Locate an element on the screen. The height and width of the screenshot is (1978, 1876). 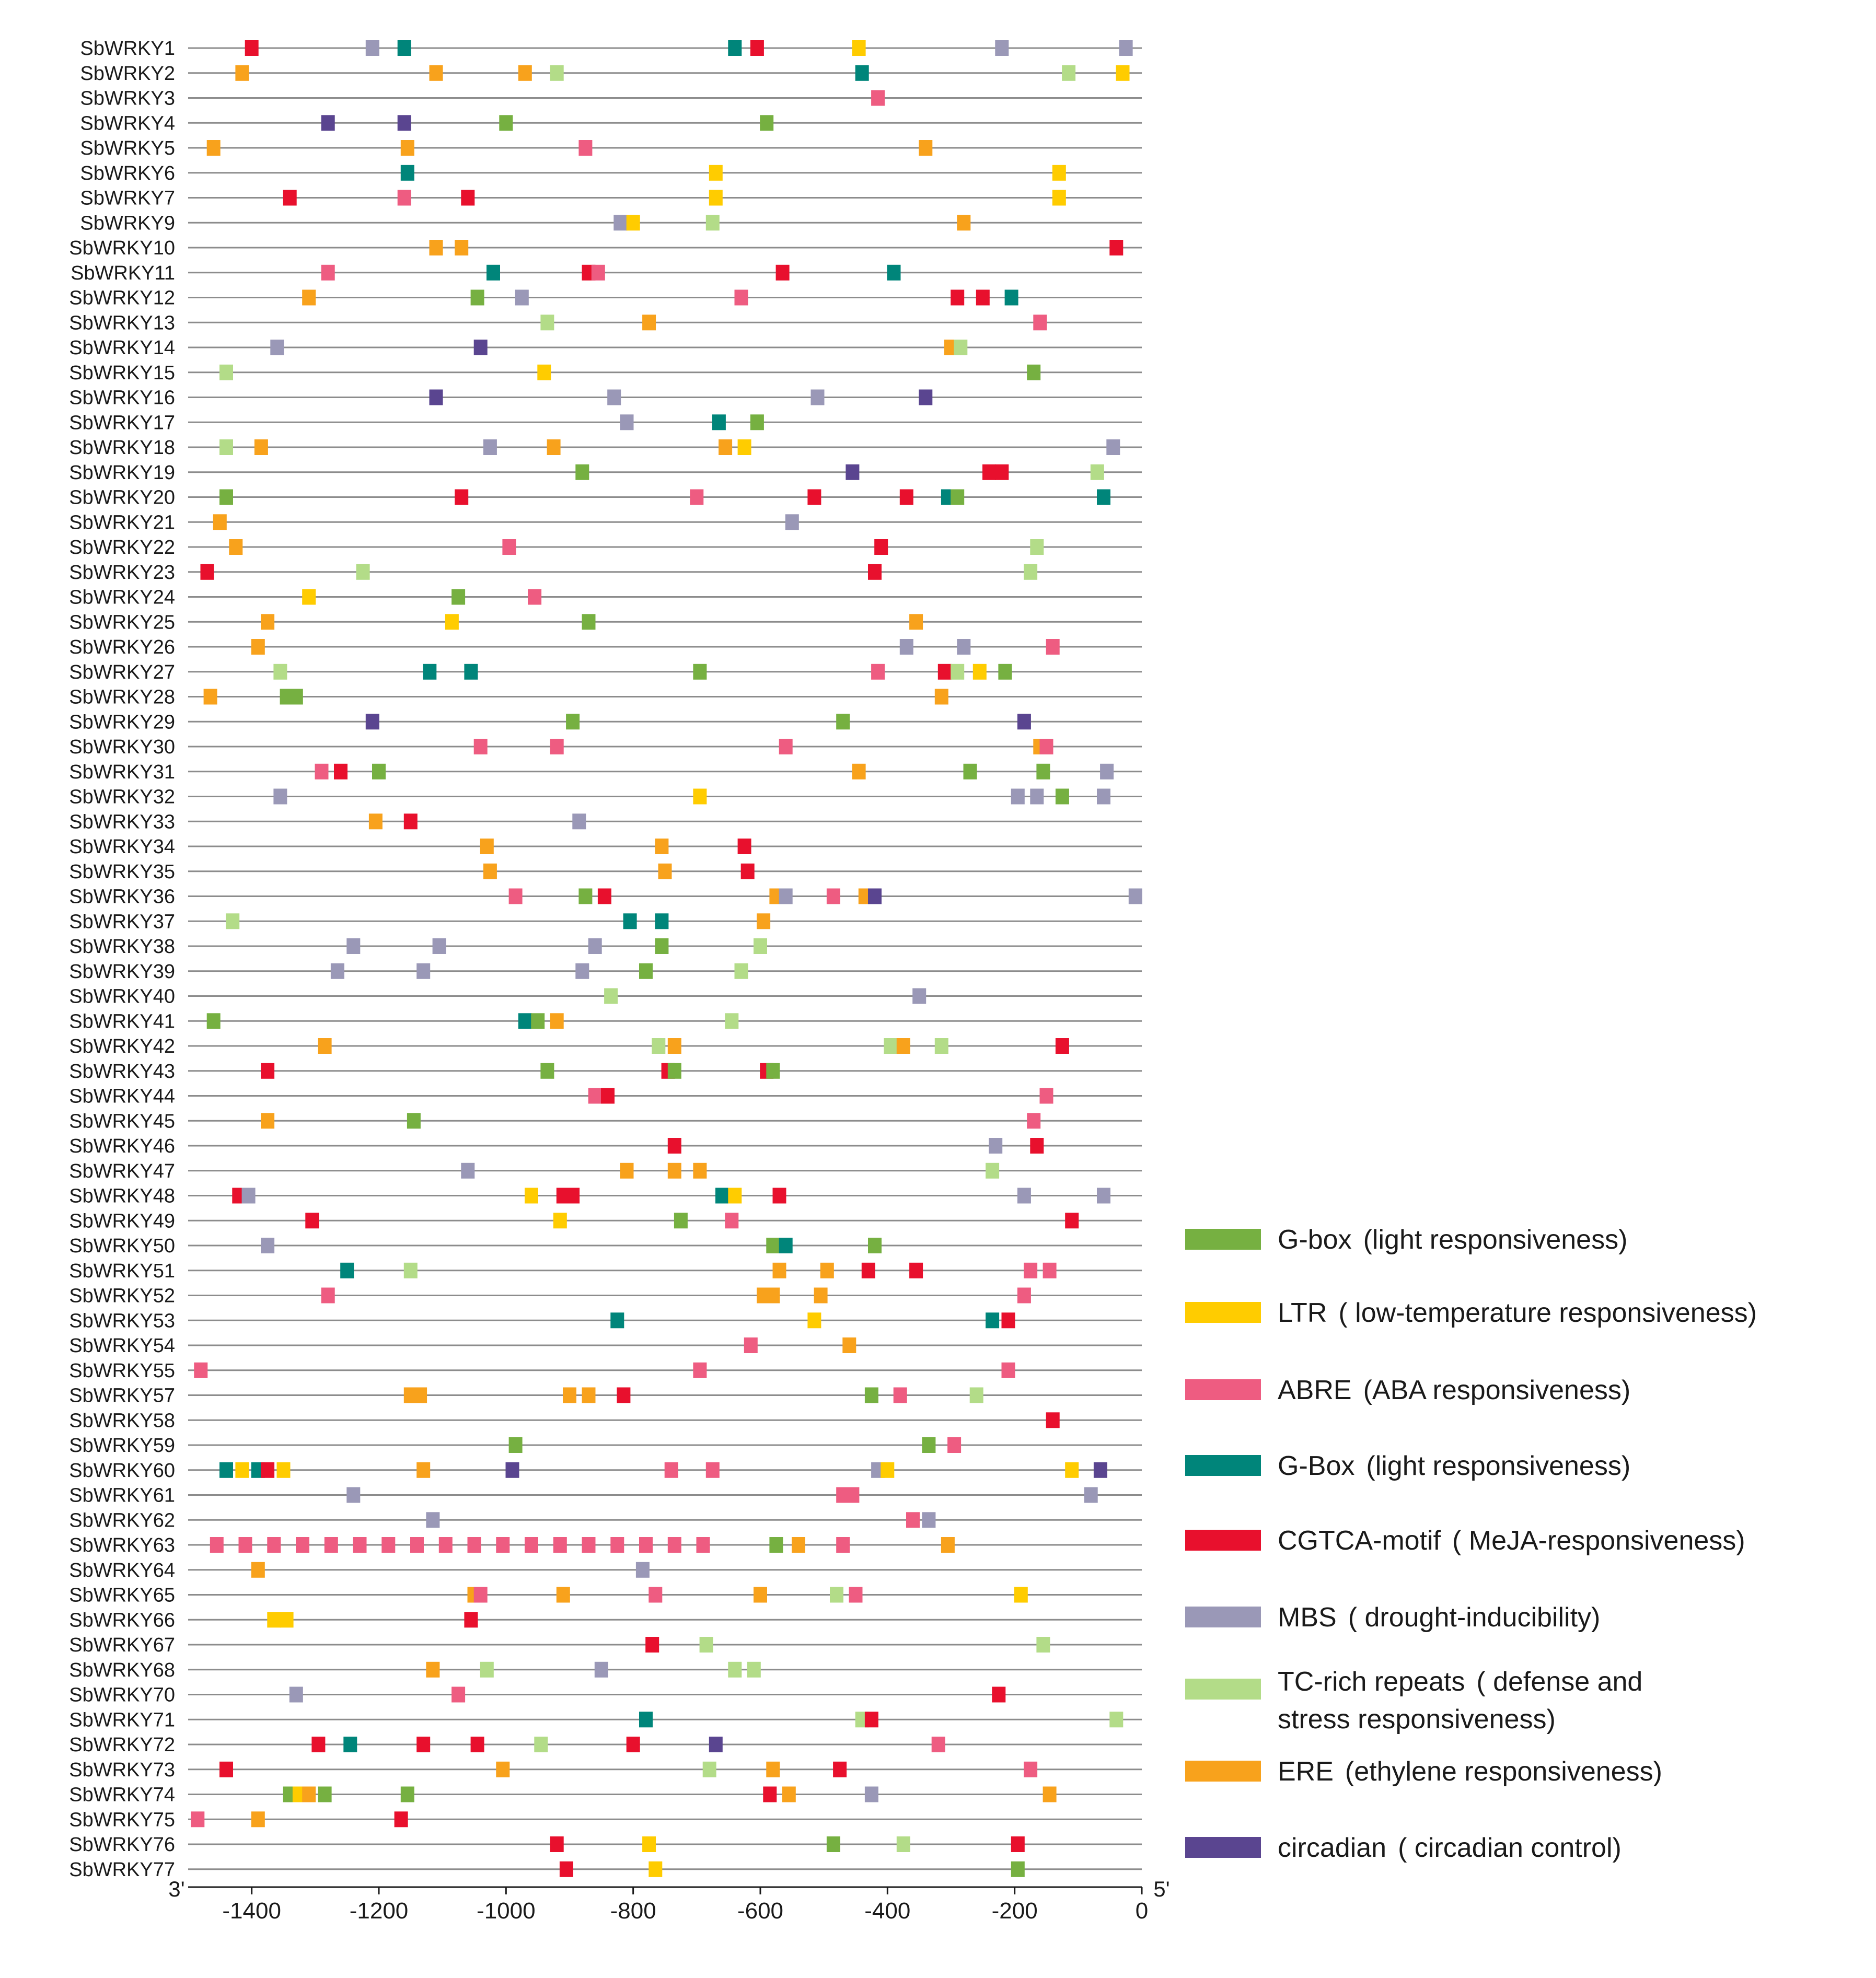
gene-label: SbWRKY41 is located at coordinates (122, 1021).